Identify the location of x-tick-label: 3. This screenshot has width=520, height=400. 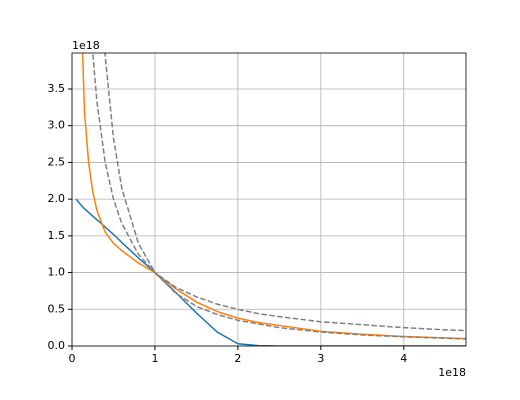
(320, 358).